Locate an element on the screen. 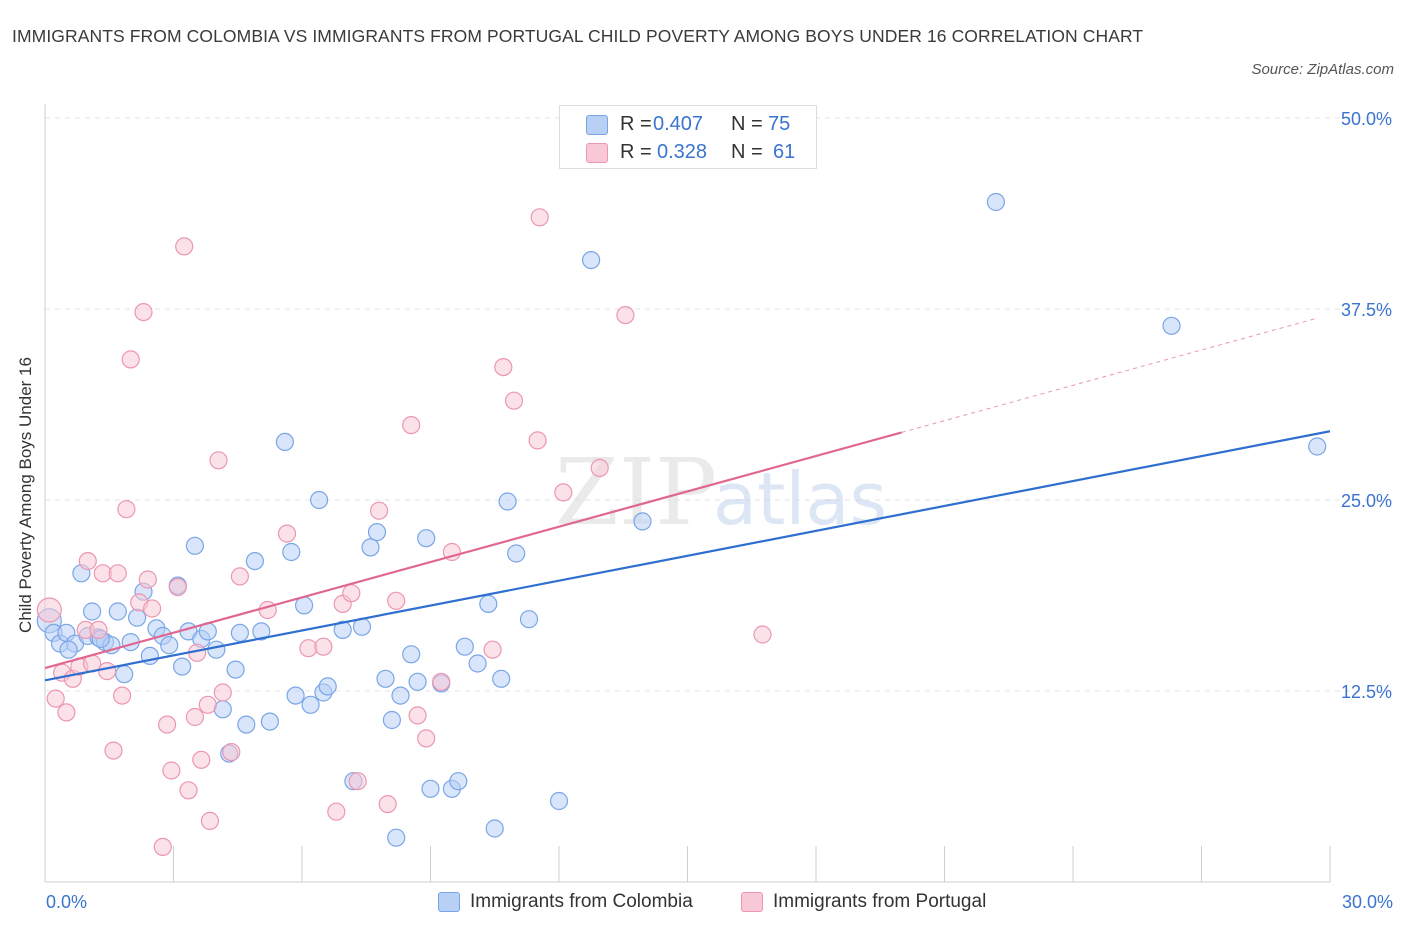 This screenshot has height=930, width=1406. colombia-n-value: 75 is located at coordinates (779, 124).